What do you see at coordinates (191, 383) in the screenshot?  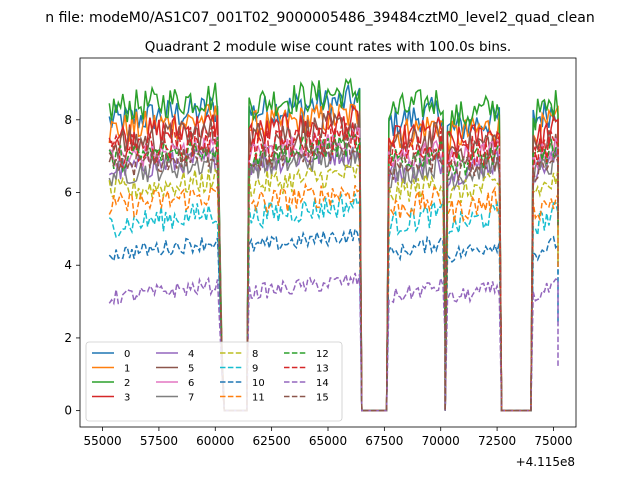 I see `legend-label-6: 6` at bounding box center [191, 383].